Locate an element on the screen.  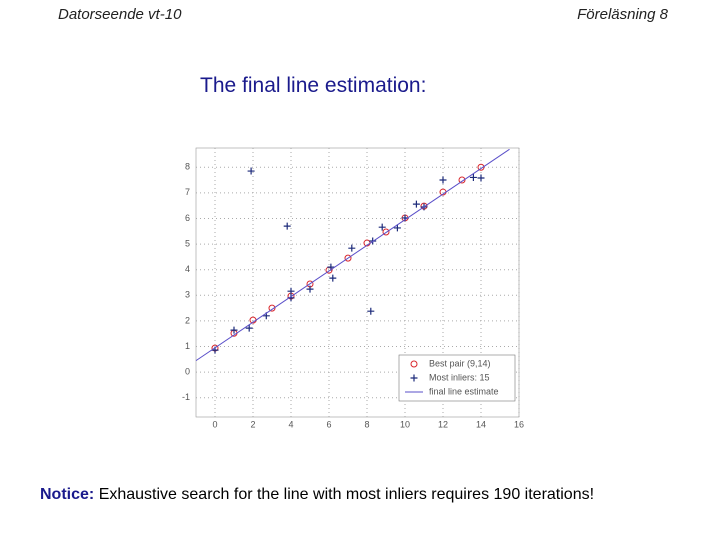
x-tick-label: 6 is located at coordinates (328, 424).